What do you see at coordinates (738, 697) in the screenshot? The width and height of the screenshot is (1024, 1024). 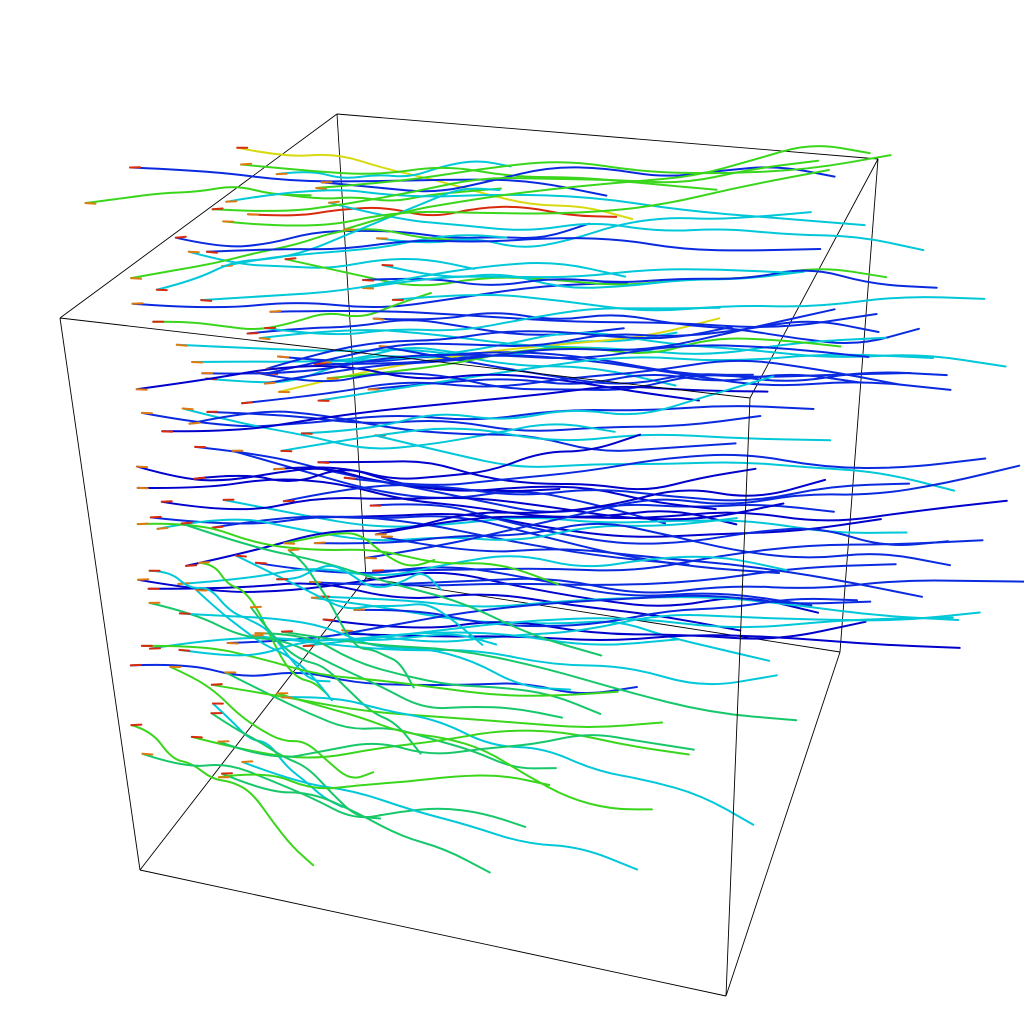 I see `box-edge-front-ftr-fbr` at bounding box center [738, 697].